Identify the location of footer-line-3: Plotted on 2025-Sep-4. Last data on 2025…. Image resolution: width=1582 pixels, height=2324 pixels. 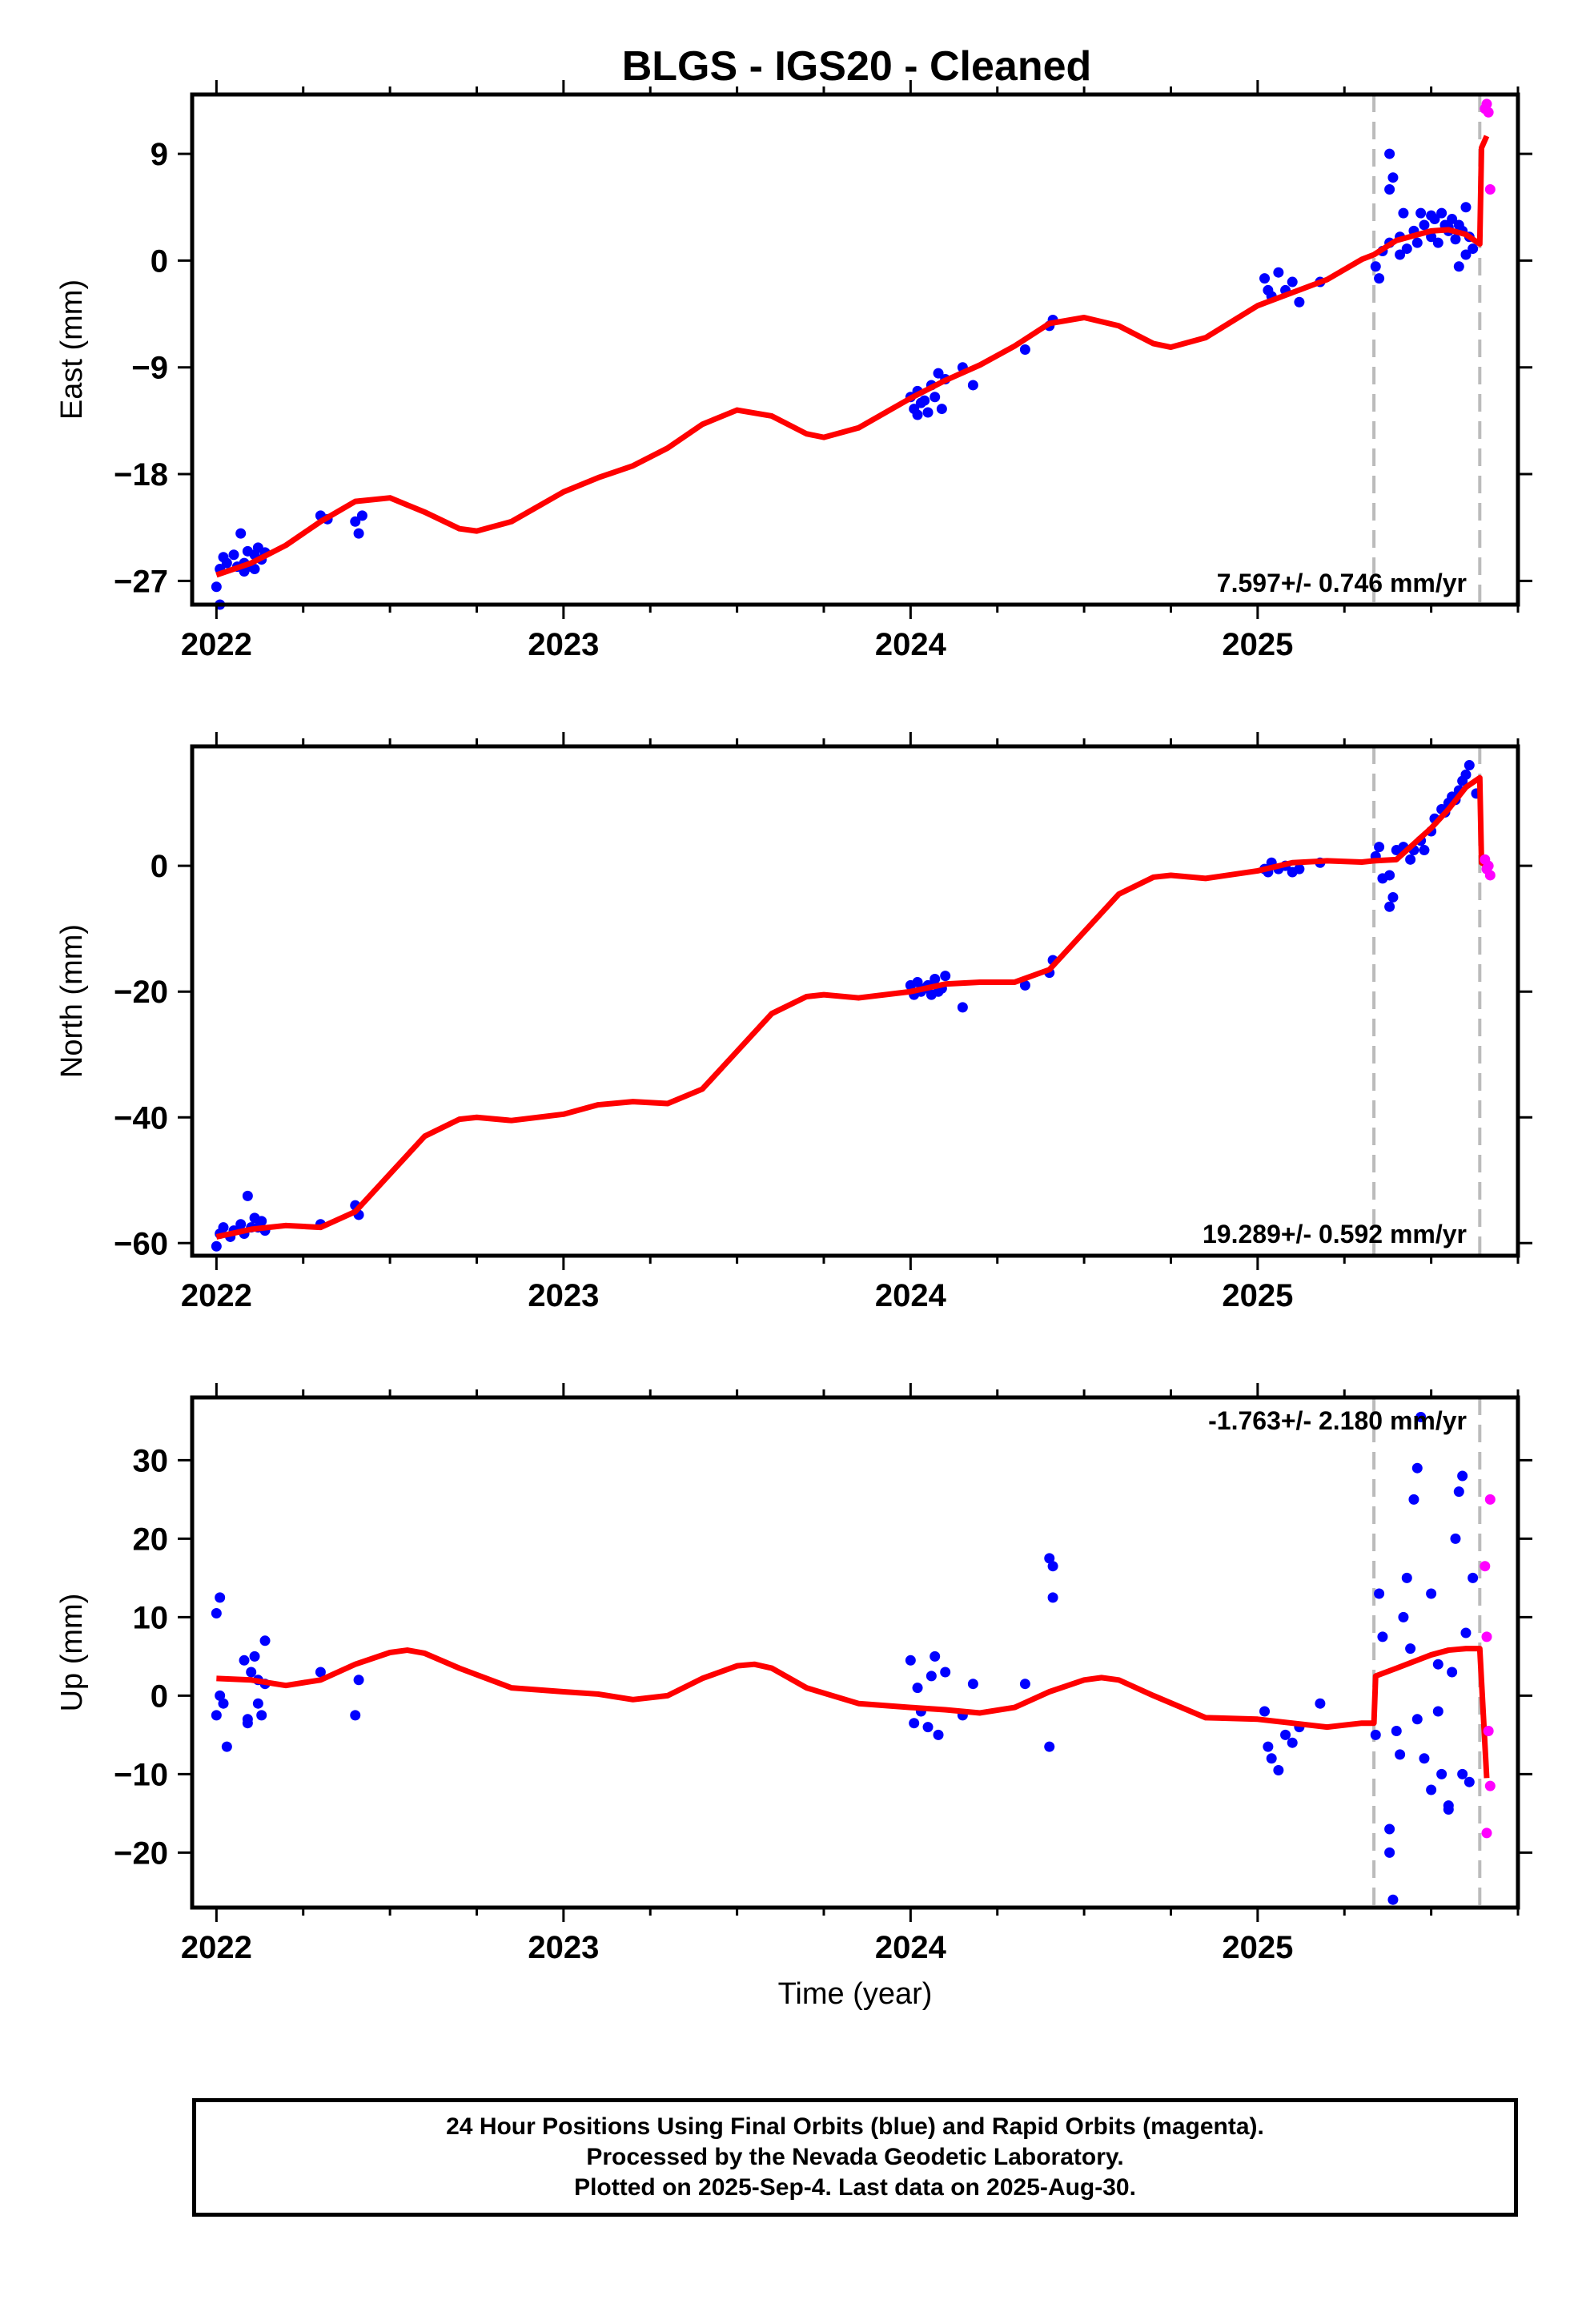
(855, 2187).